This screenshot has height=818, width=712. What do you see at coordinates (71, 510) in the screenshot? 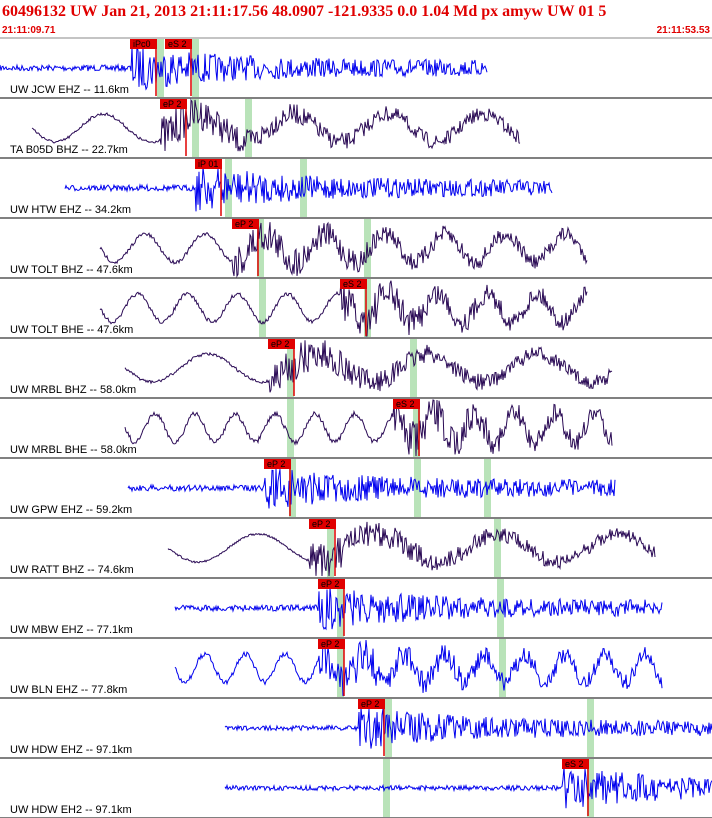
I see `station-label: UW GPW EHZ -- 59.2km` at bounding box center [71, 510].